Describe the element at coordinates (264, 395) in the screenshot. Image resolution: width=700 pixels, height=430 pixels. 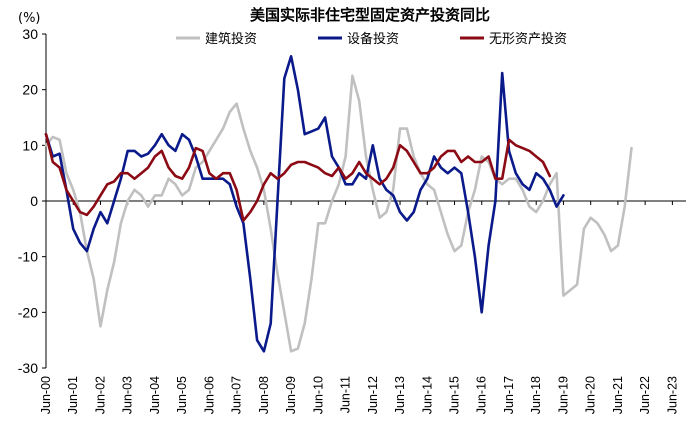
I see `x-tick-label: Jun-08` at that location.